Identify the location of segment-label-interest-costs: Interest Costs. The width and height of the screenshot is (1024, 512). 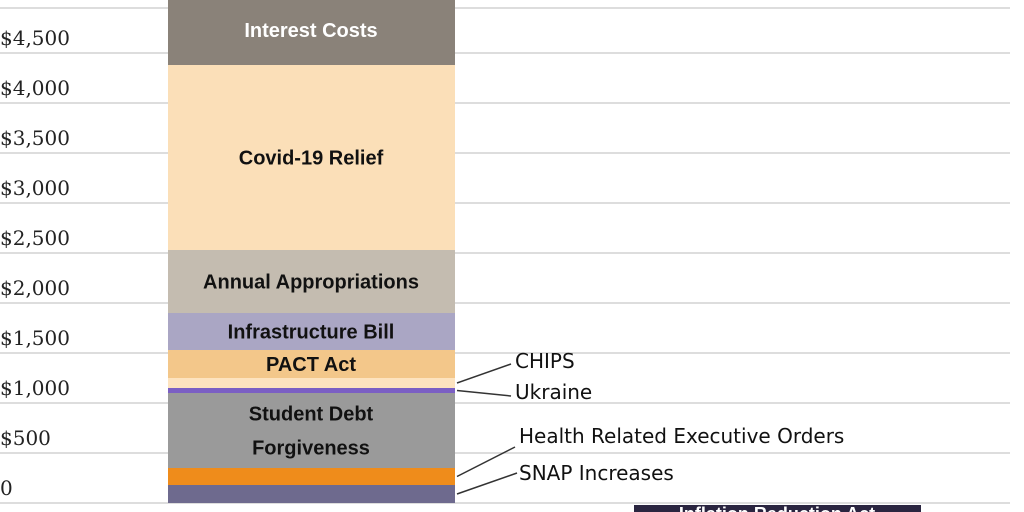
(310, 31).